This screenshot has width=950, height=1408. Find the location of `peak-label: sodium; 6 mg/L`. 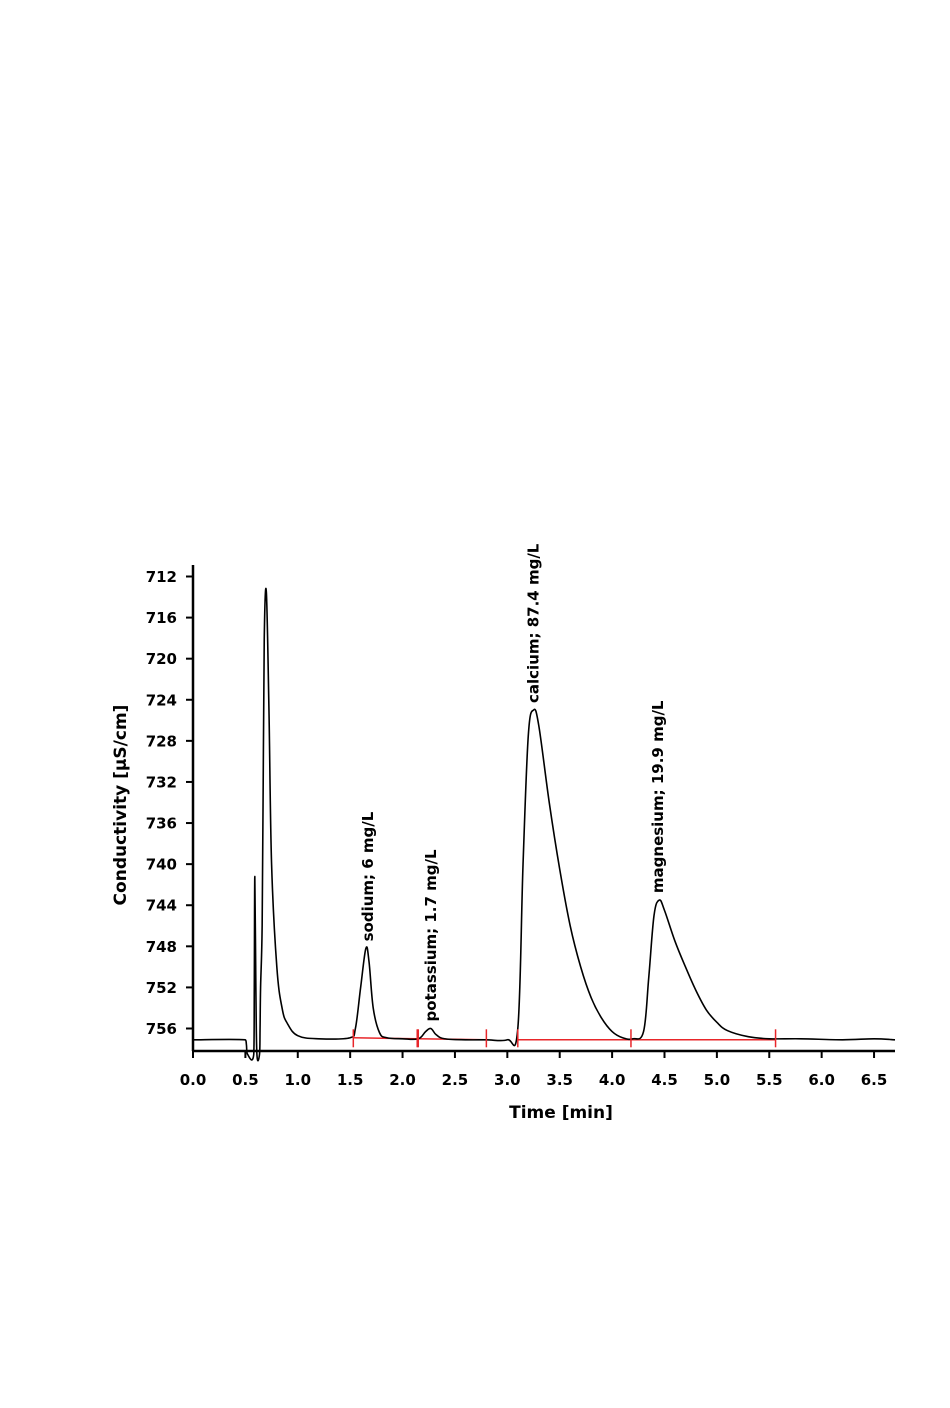

peak-label: sodium; 6 mg/L is located at coordinates (368, 876).